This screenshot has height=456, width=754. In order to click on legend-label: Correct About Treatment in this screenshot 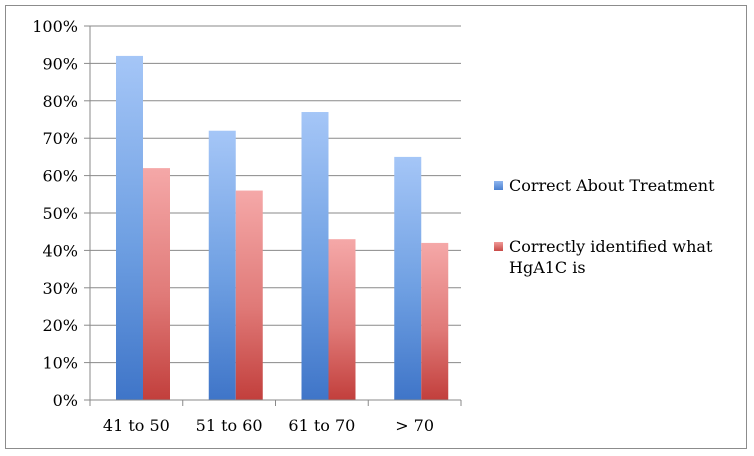, I will do `click(612, 185)`.